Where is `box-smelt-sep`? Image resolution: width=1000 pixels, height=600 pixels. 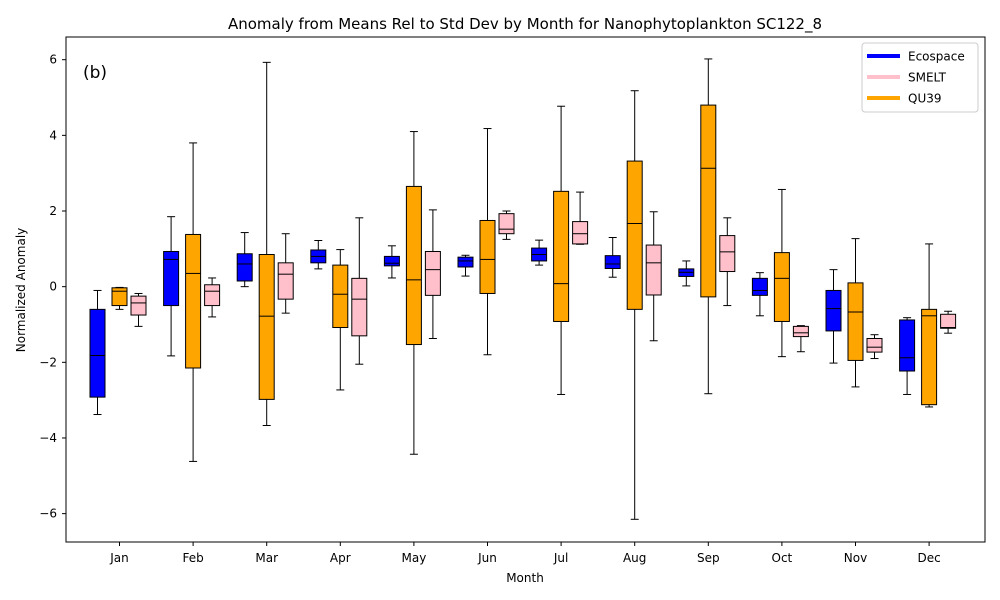 box-smelt-sep is located at coordinates (727, 262).